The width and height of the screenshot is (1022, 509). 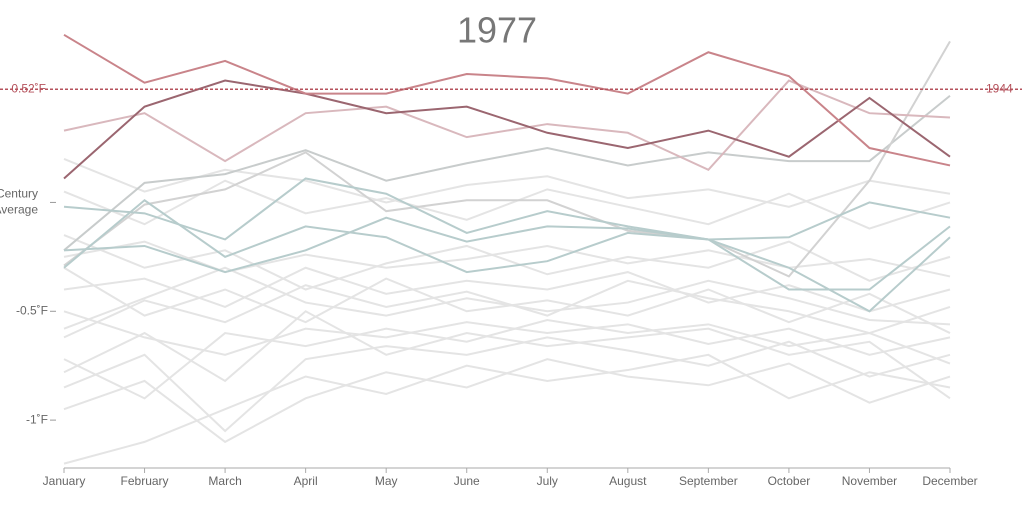 I want to click on x-tick-label: May, so click(x=386, y=481).